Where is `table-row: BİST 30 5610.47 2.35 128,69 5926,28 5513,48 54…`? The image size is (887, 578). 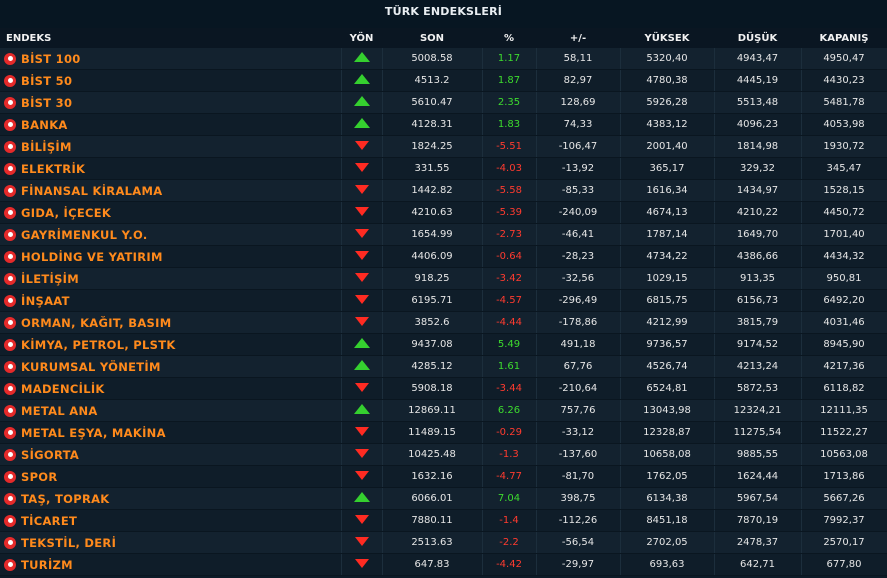 table-row: BİST 30 5610.47 2.35 128,69 5926,28 5513,48 54… is located at coordinates (443, 102).